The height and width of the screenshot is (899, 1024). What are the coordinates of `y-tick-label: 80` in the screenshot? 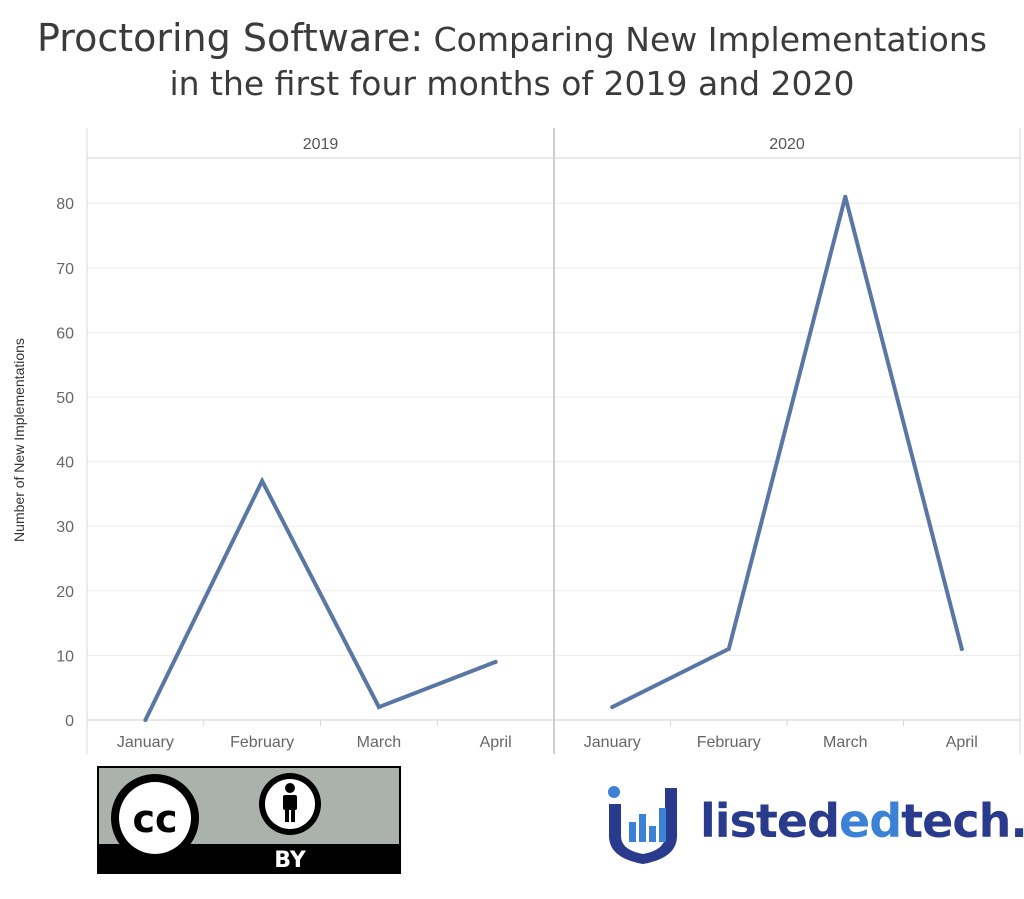 It's located at (65, 204).